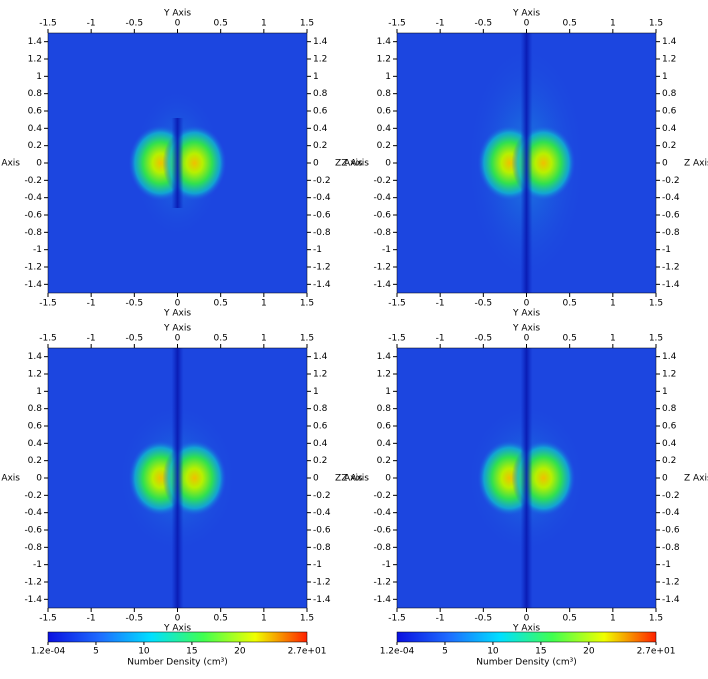 This screenshot has height=679, width=708. What do you see at coordinates (191, 652) in the screenshot?
I see `colorbar-tick-label: 15` at bounding box center [191, 652].